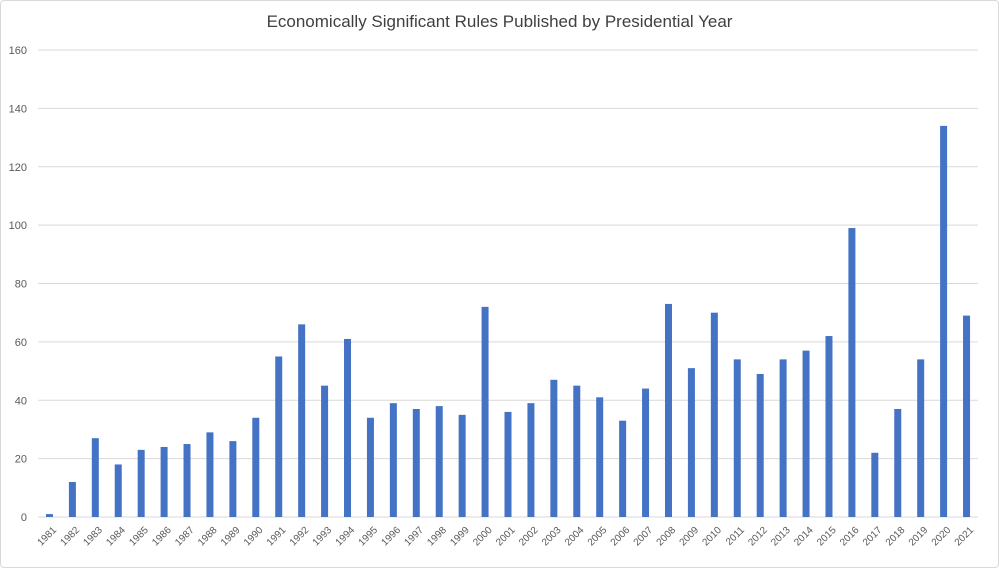 Image resolution: width=999 pixels, height=568 pixels. What do you see at coordinates (735, 536) in the screenshot?
I see `x-tick-label: 2011` at bounding box center [735, 536].